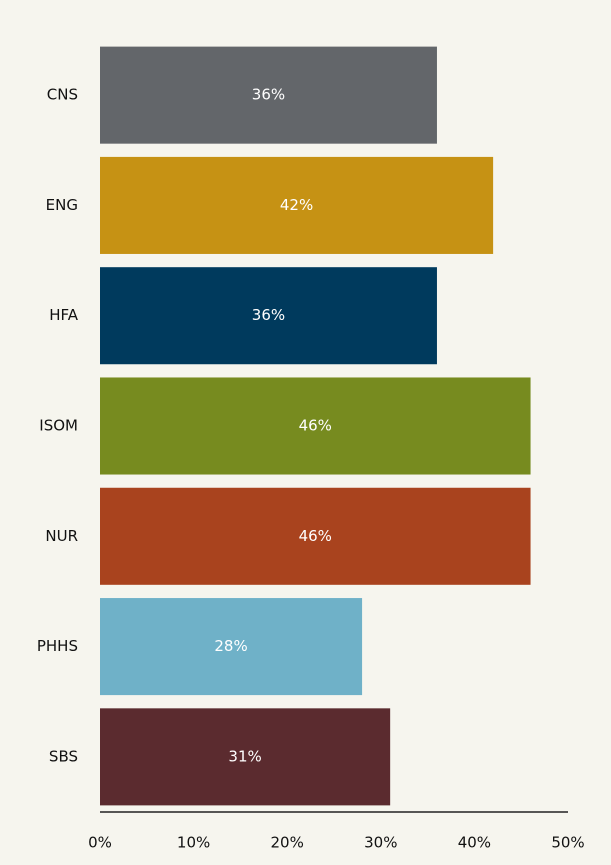 The width and height of the screenshot is (611, 865). What do you see at coordinates (287, 843) in the screenshot?
I see `x-tick-label: 20%` at bounding box center [287, 843].